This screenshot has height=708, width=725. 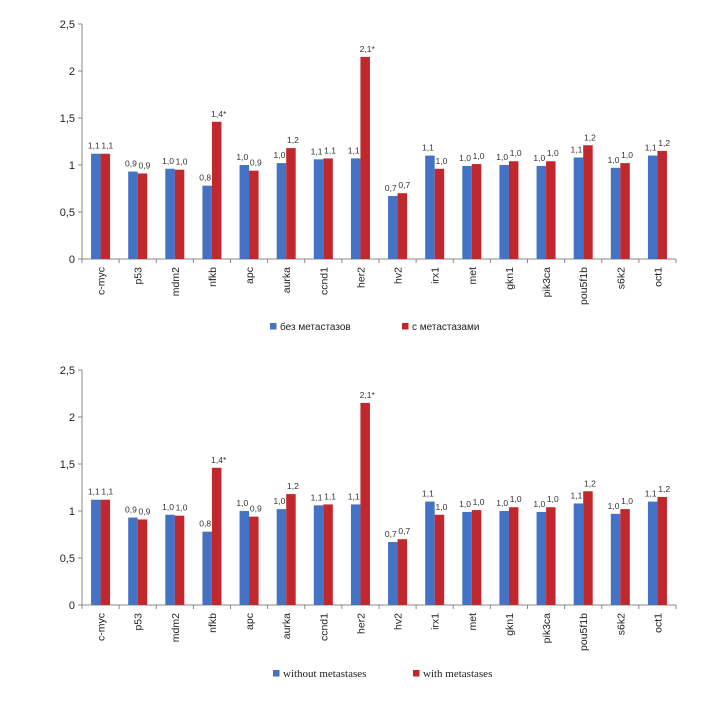 What do you see at coordinates (244, 558) in the screenshot?
I see `bar-series1-apc` at bounding box center [244, 558].